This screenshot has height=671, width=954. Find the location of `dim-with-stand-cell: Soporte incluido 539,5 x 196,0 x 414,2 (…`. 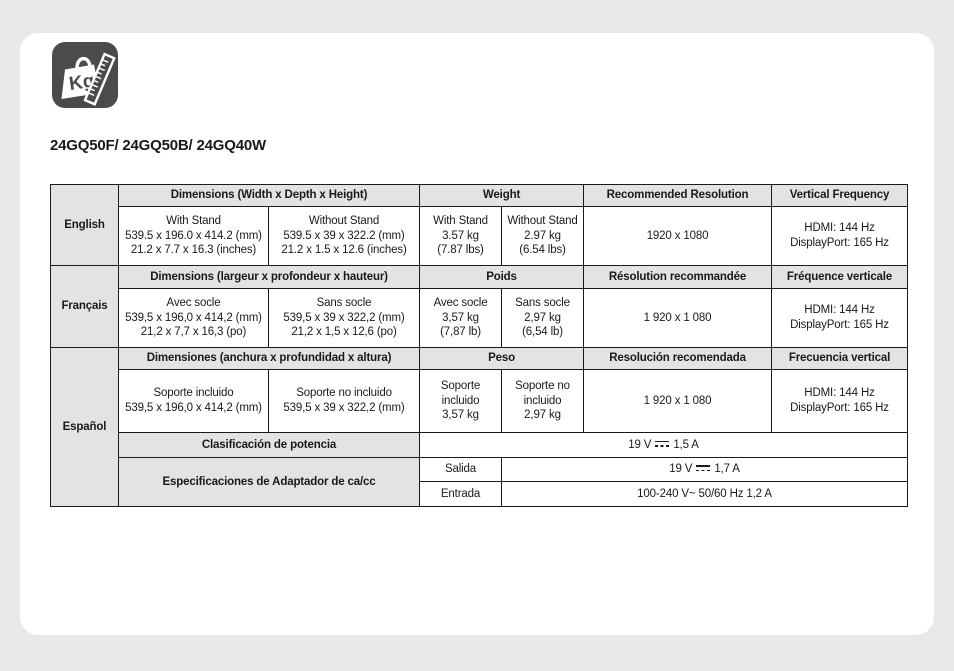

dim-with-stand-cell: Soporte incluido 539,5 x 196,0 x 414,2 (… is located at coordinates (193, 401).